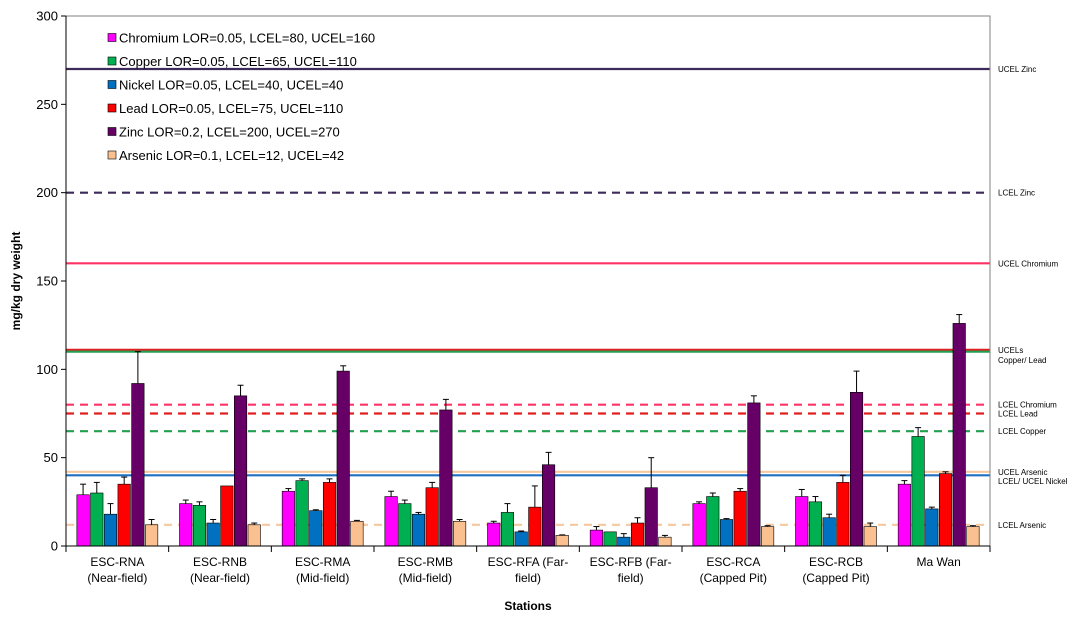 This screenshot has width=1086, height=617. What do you see at coordinates (528, 606) in the screenshot?
I see `x-axis-title: Stations` at bounding box center [528, 606].